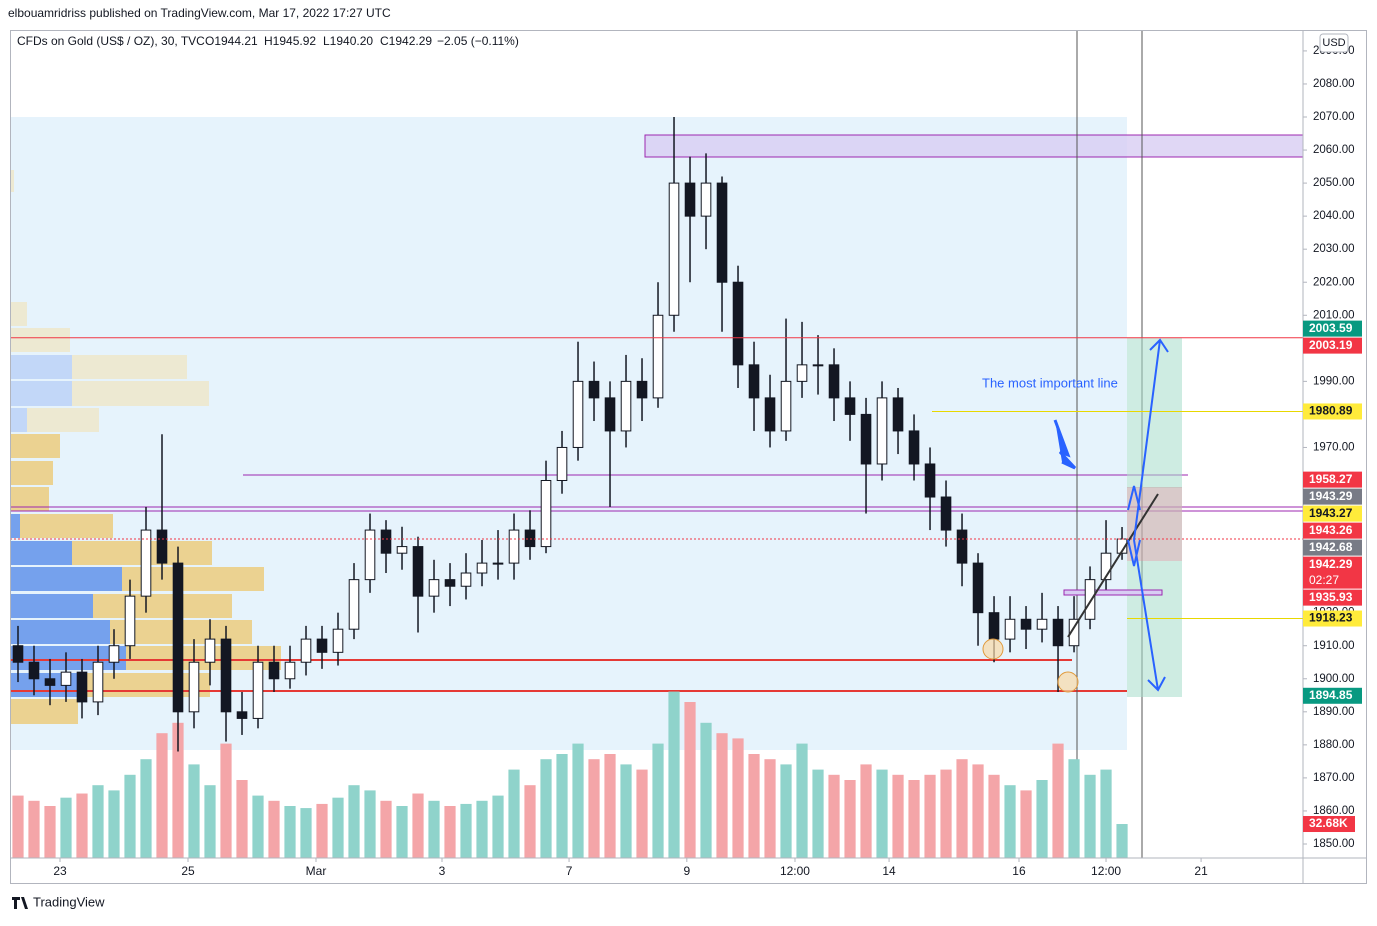 This screenshot has width=1377, height=926. Describe the element at coordinates (1334, 43) in the screenshot. I see `currency-button` at that location.